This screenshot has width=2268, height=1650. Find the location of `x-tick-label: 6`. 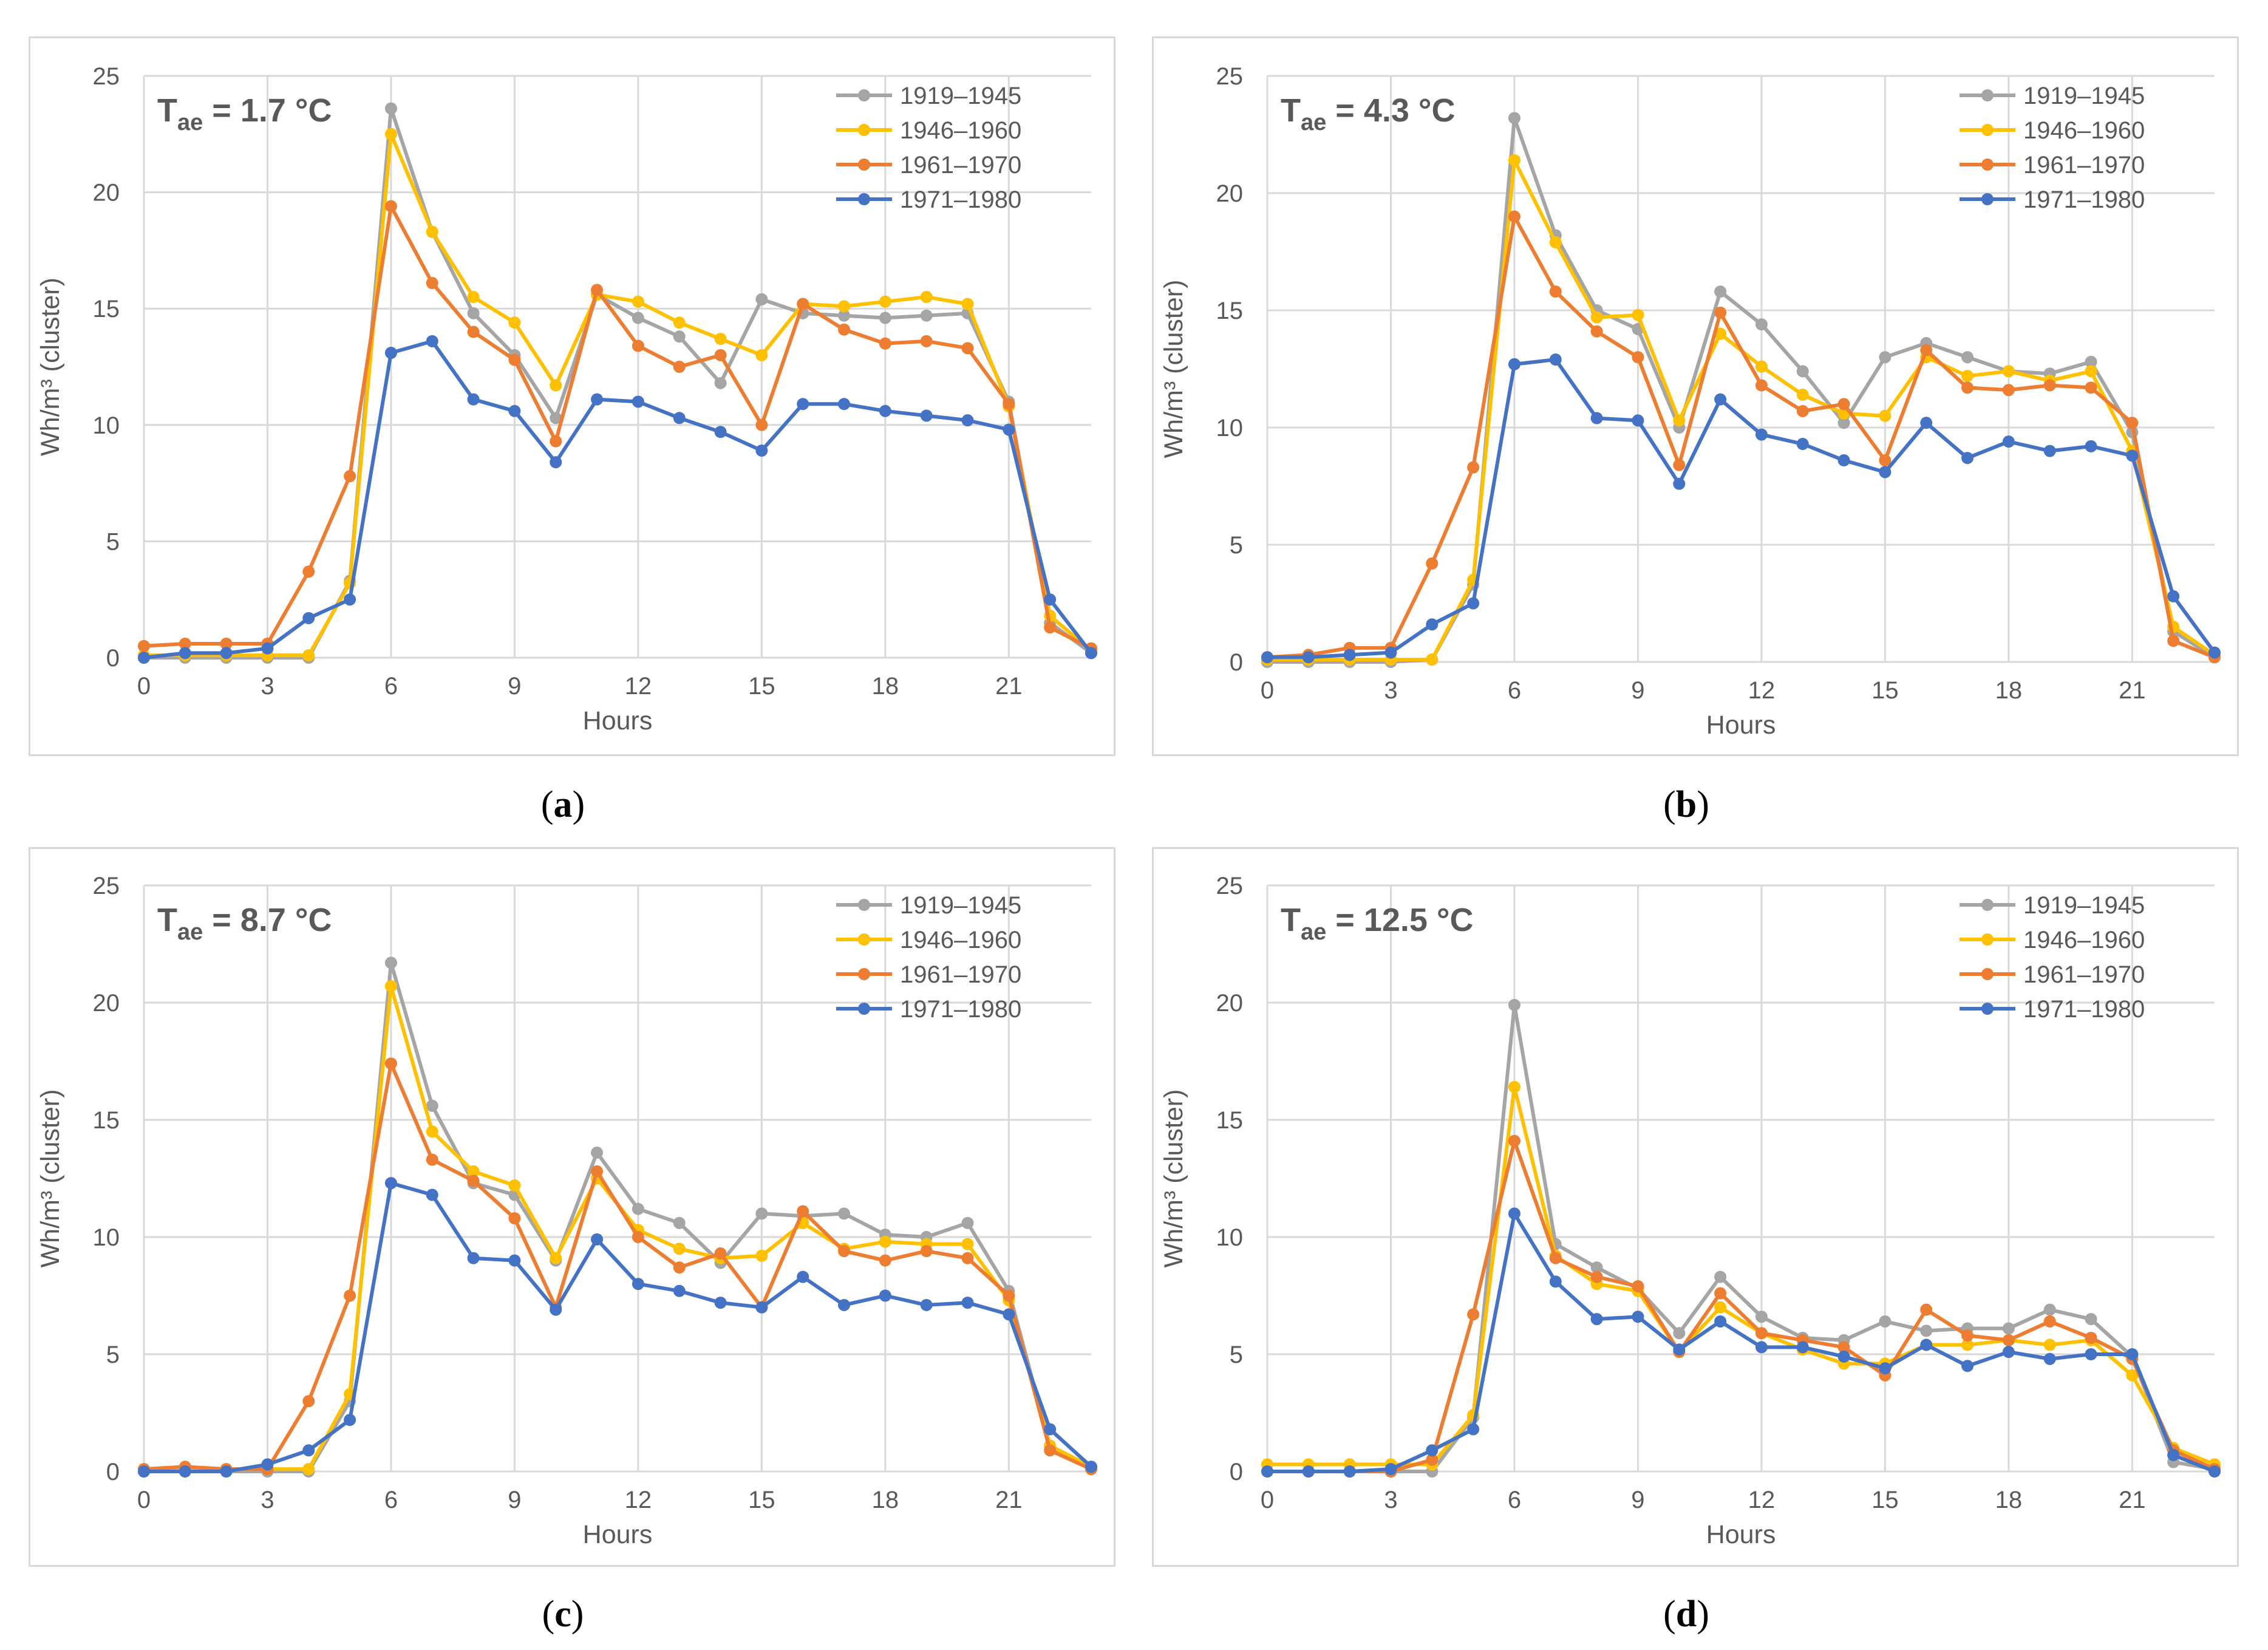

x-tick-label: 6 is located at coordinates (1514, 1500).